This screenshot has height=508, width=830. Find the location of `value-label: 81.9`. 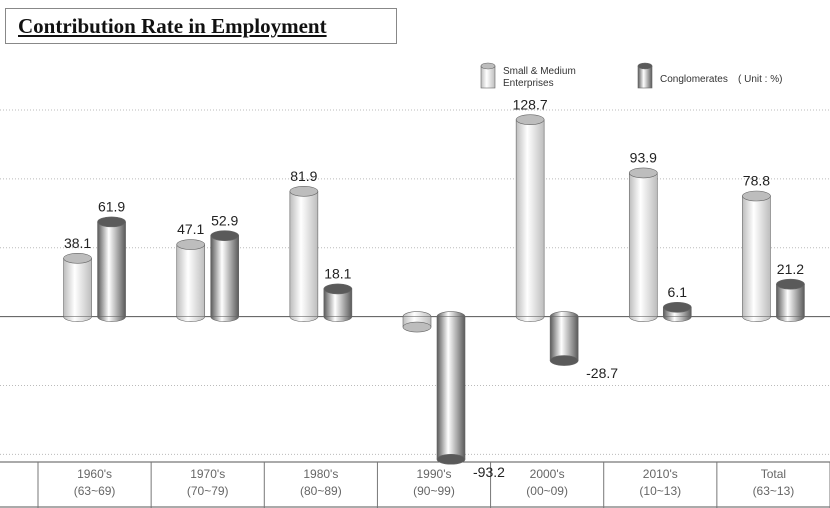

value-label: 81.9 is located at coordinates (303, 176).